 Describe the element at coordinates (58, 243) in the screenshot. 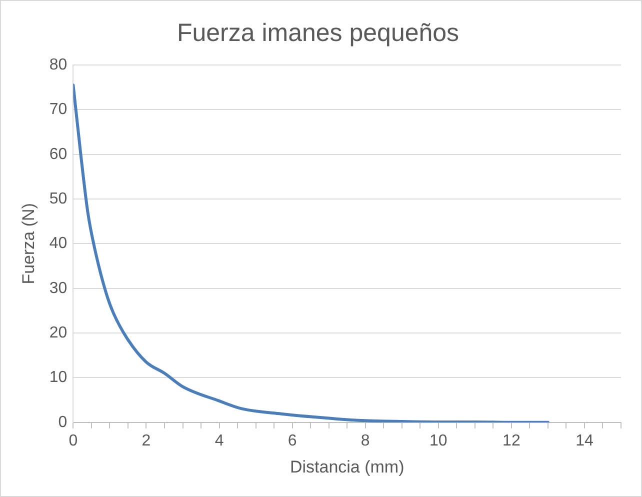

I see `y-tick-label: 40` at that location.